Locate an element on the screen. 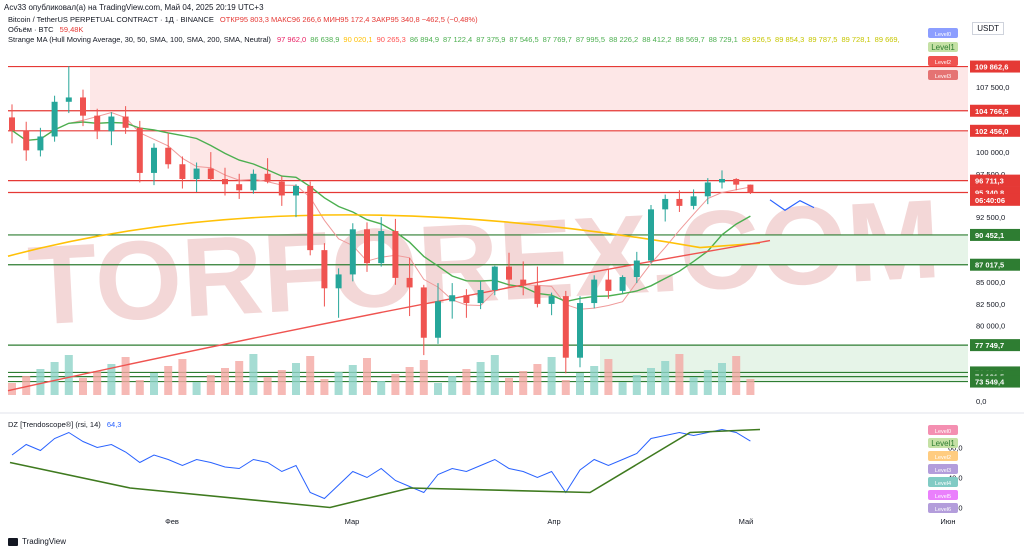 This screenshot has height=554, width=1024. y-tick-label: 97 500,0 is located at coordinates (990, 174).